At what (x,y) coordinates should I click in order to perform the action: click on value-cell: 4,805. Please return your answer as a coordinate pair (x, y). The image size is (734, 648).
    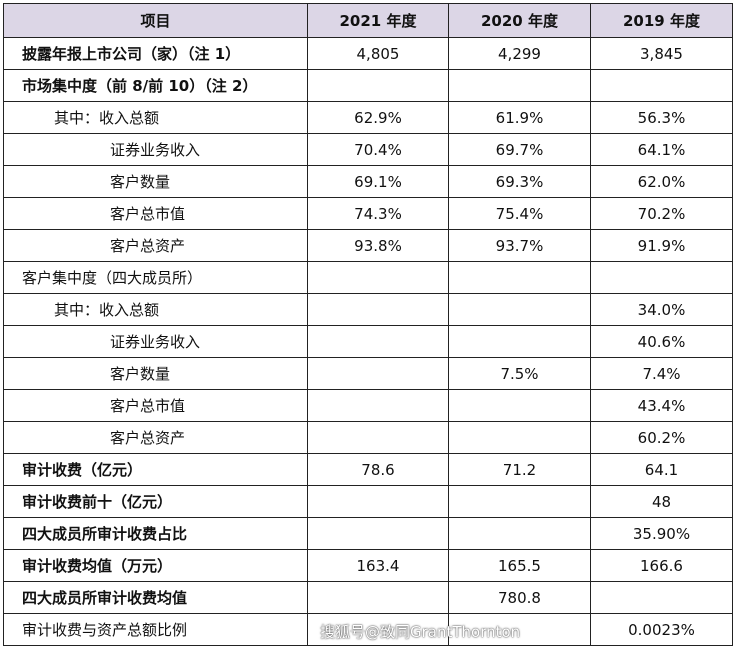
    Looking at the image, I should click on (378, 53).